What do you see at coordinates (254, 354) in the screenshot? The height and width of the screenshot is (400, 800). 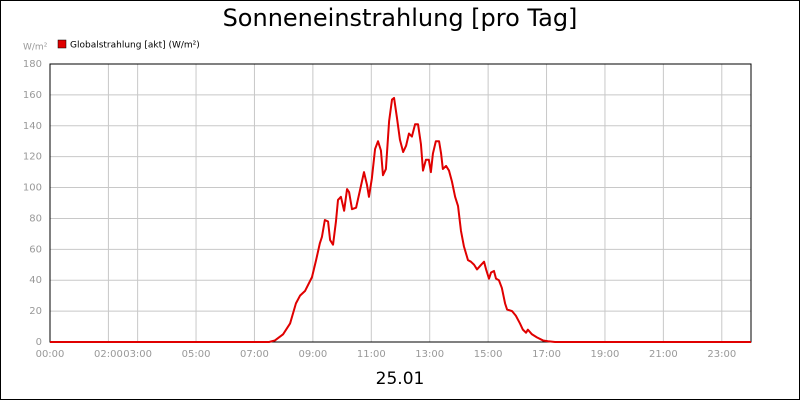 I see `x-tick-label: 07:00` at bounding box center [254, 354].